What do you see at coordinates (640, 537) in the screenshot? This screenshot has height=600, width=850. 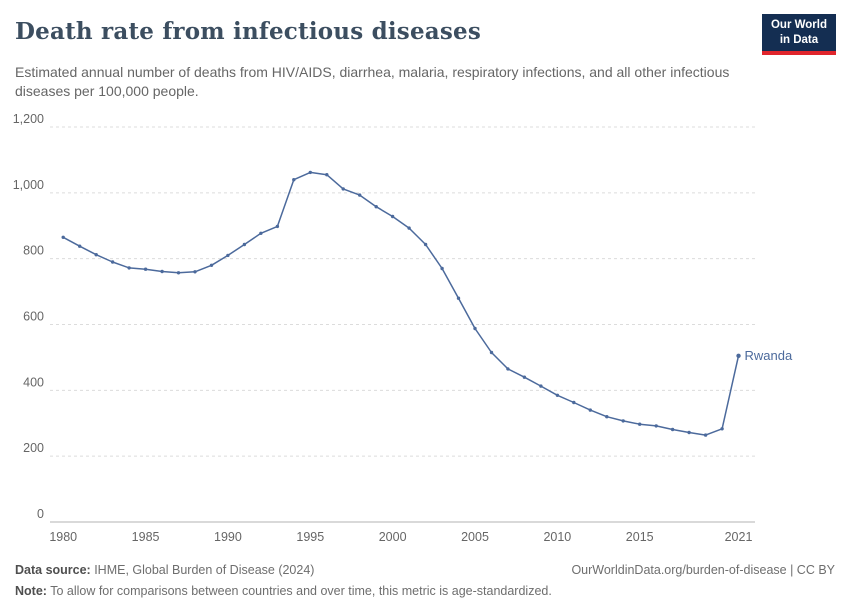 I see `x-axis-tick-label: 2015` at bounding box center [640, 537].